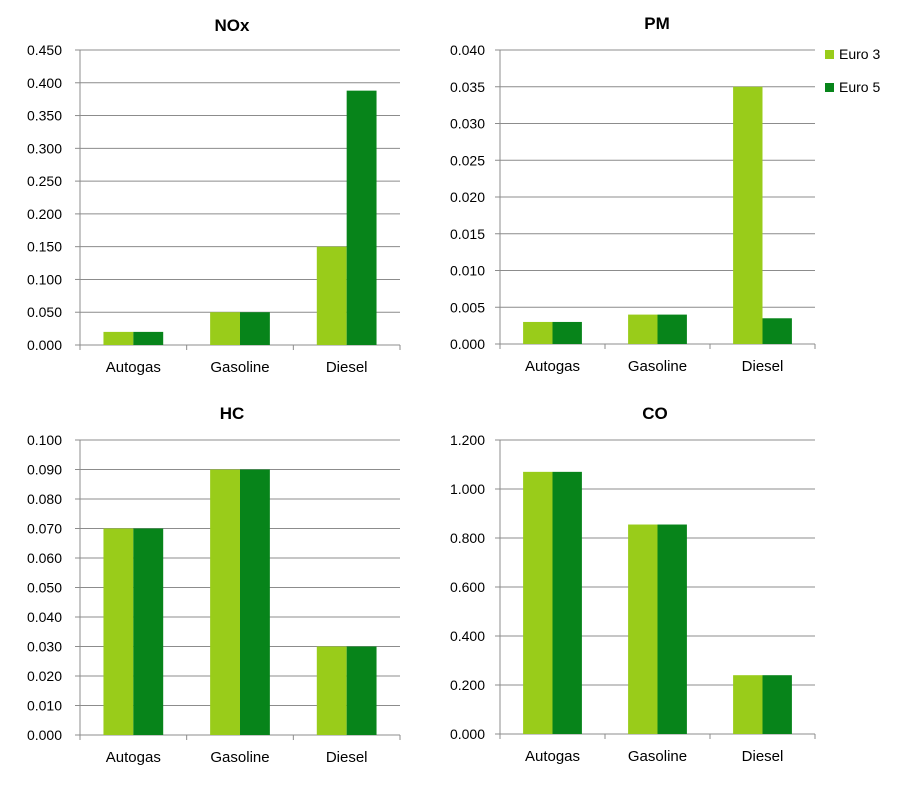 The image size is (900, 790). I want to click on y-tick-label: 0.350, so click(44, 116).